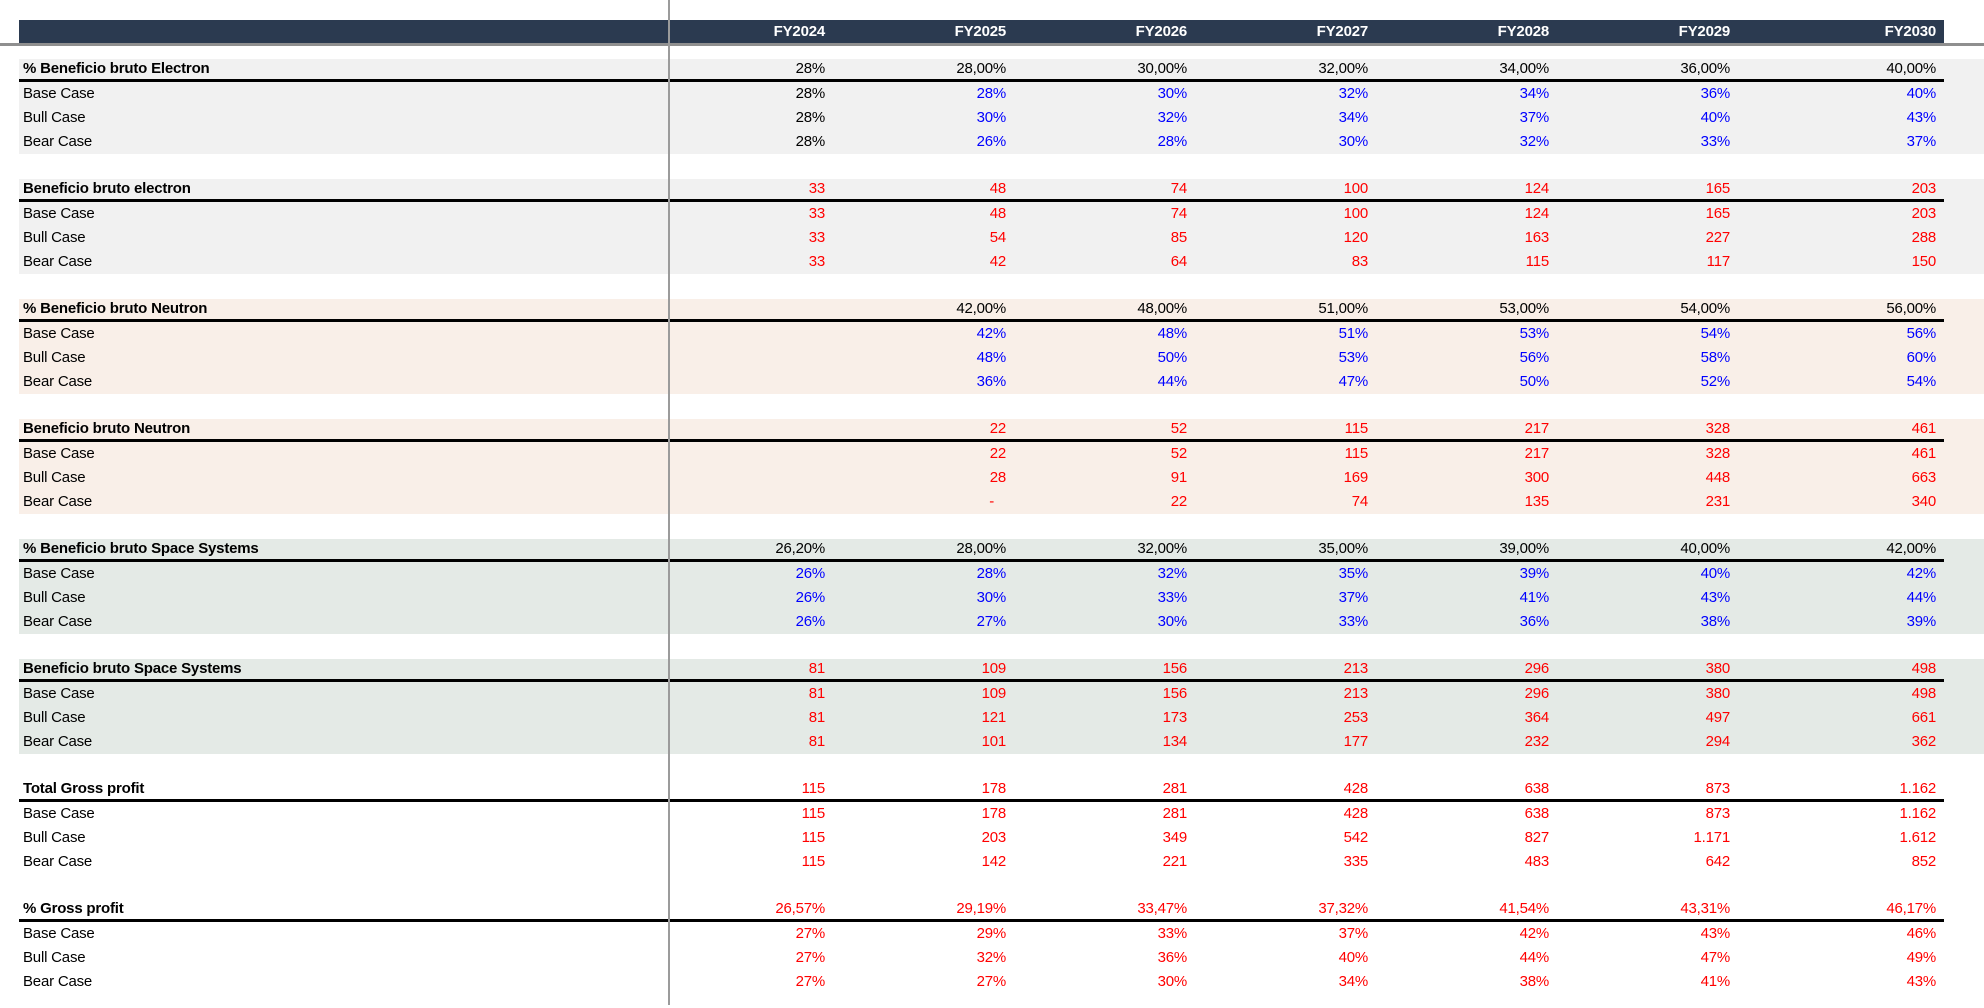 This screenshot has height=1008, width=1984. Describe the element at coordinates (981, 68) in the screenshot. I see `value-cell: 28,00%` at that location.